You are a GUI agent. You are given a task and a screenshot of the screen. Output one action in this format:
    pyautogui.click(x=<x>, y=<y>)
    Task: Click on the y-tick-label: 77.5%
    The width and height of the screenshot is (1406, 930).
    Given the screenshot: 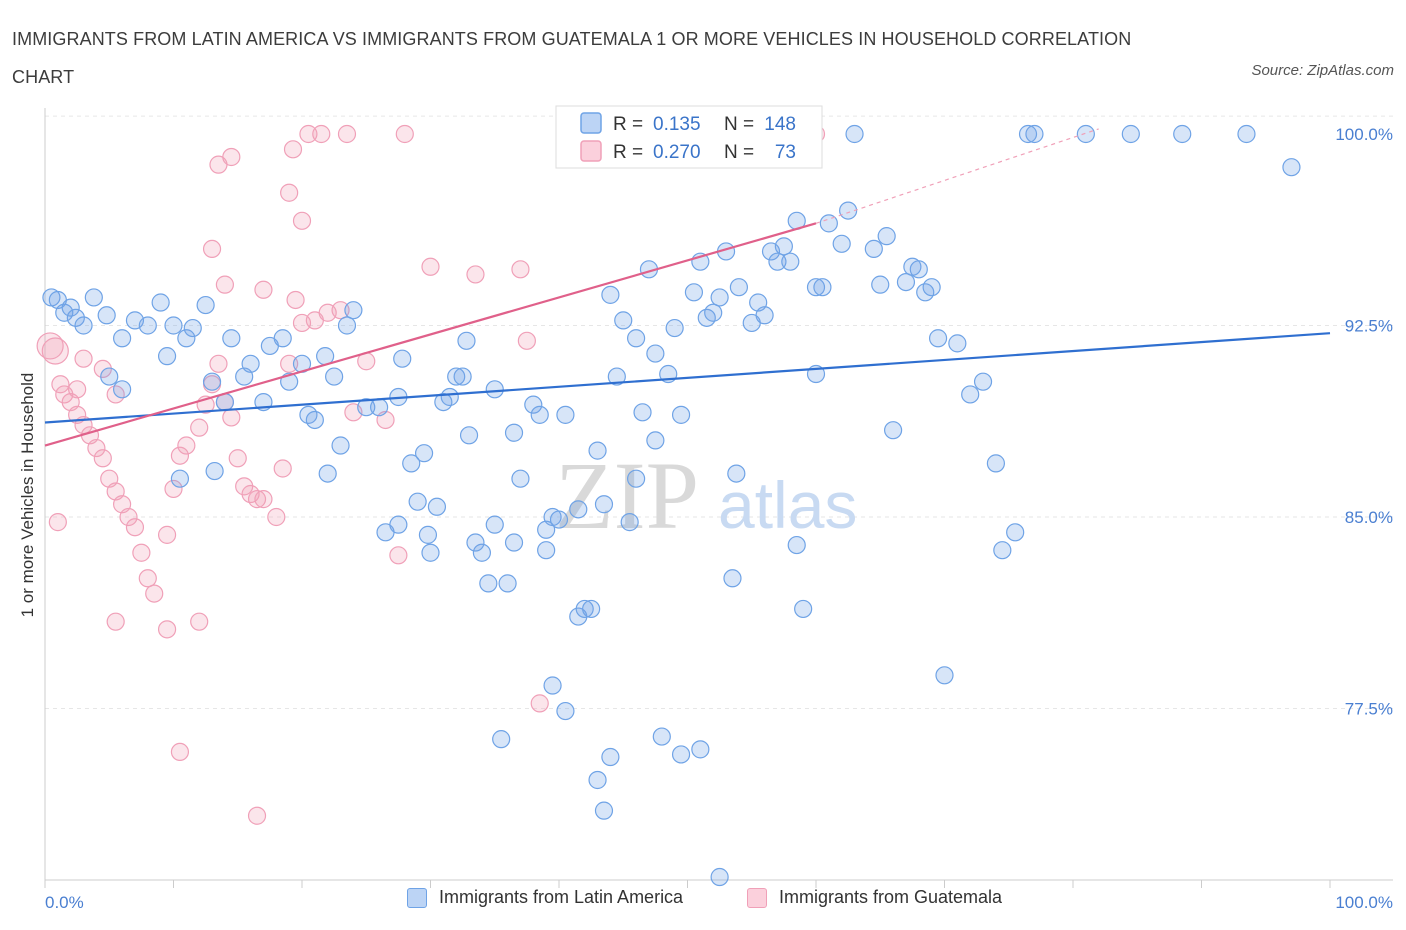 What is the action you would take?
    pyautogui.click(x=1369, y=709)
    